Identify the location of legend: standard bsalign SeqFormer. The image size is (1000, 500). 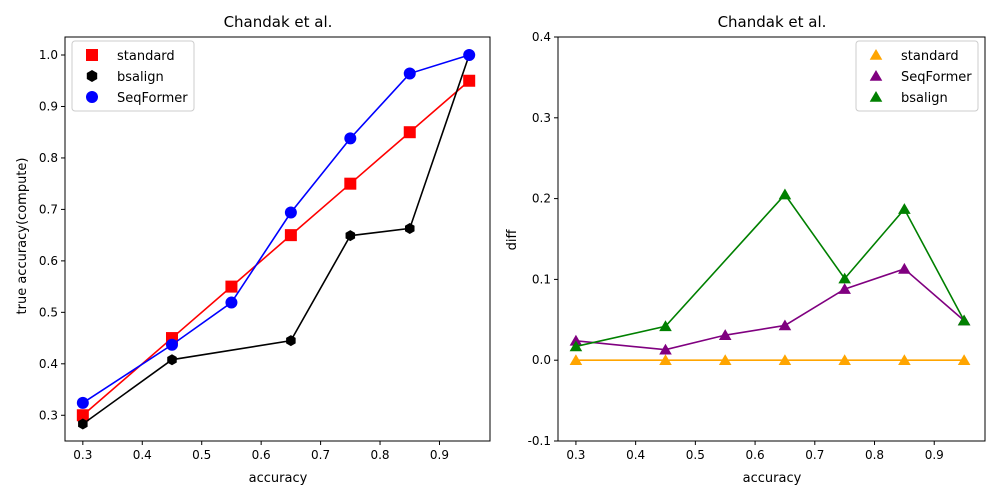
(133, 76).